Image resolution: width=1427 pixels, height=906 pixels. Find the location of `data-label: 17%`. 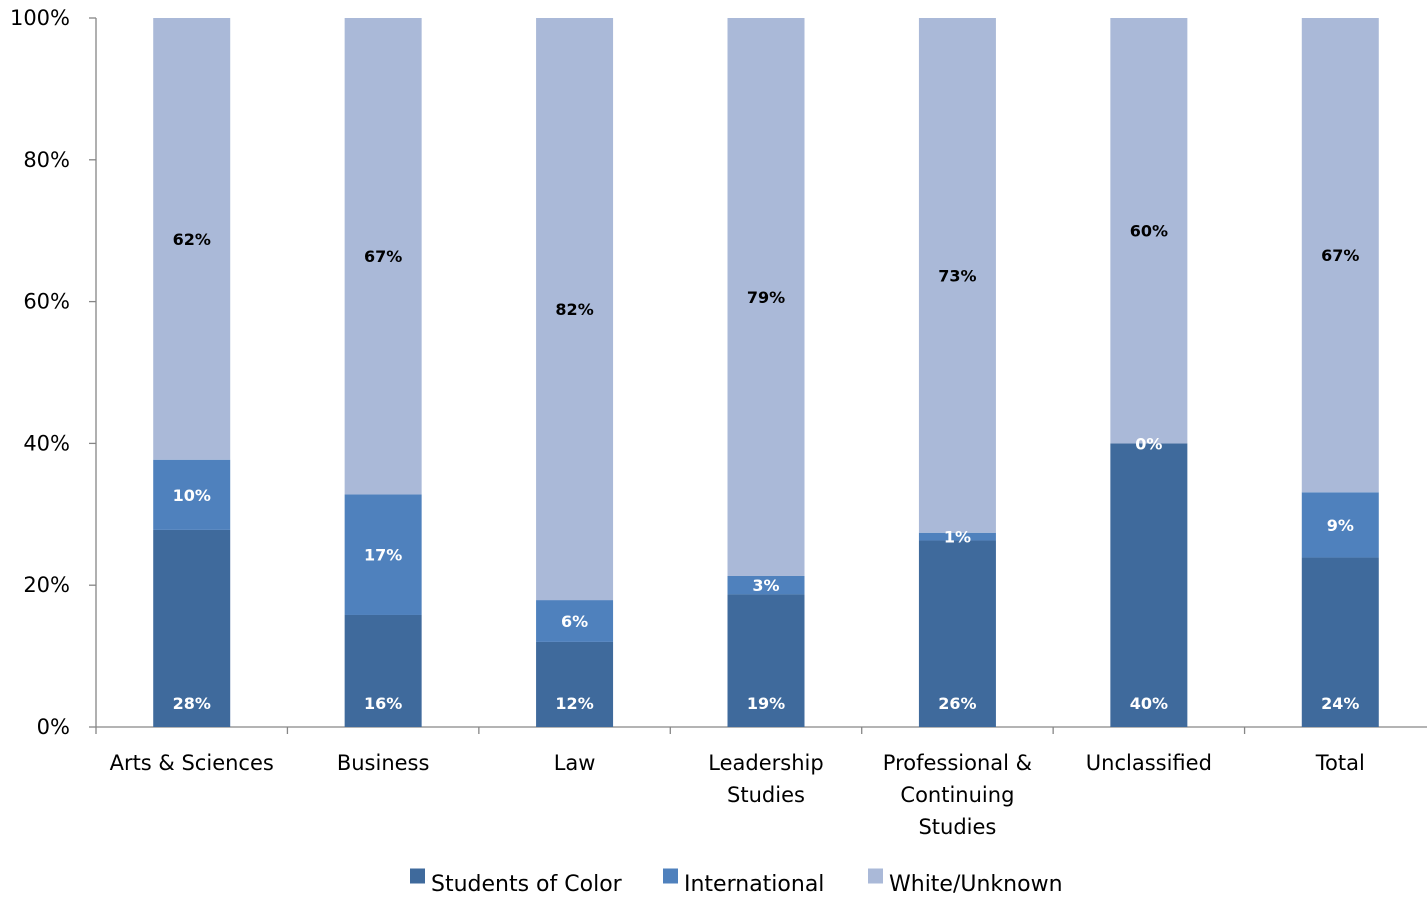

data-label: 17% is located at coordinates (383, 555).